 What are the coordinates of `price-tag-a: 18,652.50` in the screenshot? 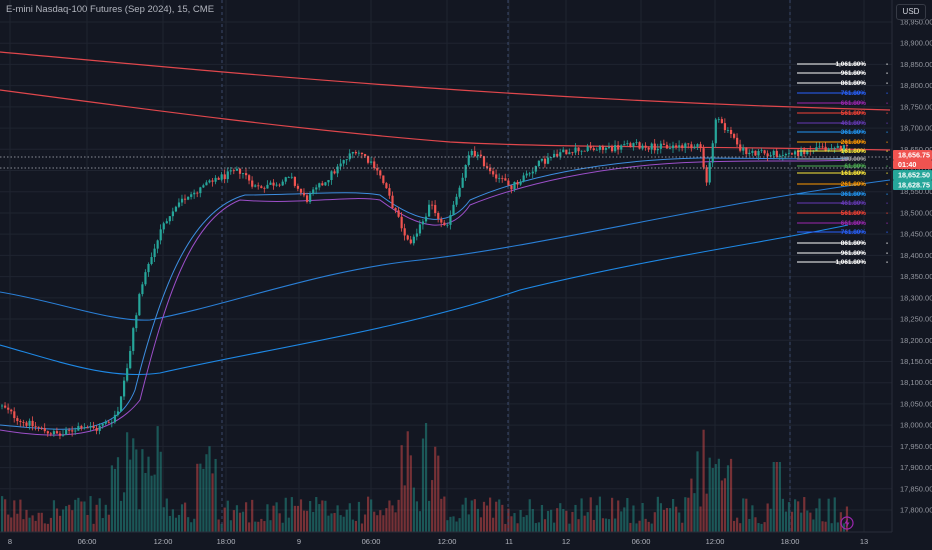 It's located at (914, 175).